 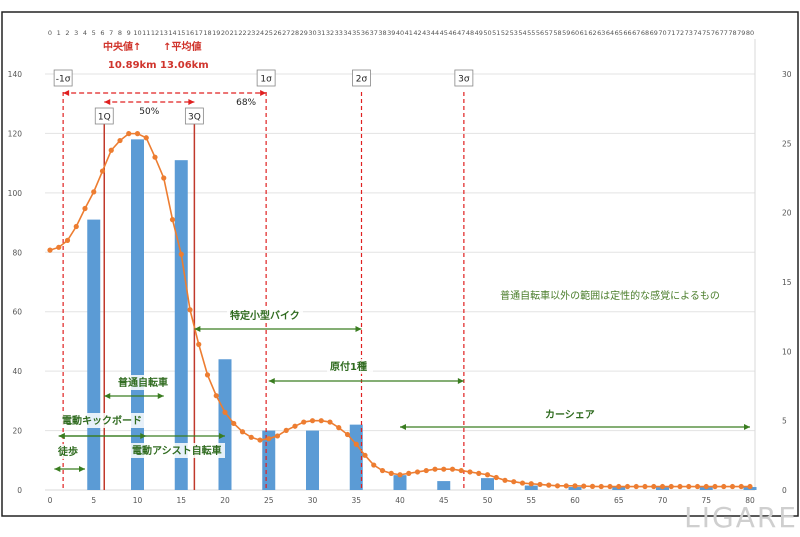 I want to click on median-value: 10.89km, so click(x=132, y=65).